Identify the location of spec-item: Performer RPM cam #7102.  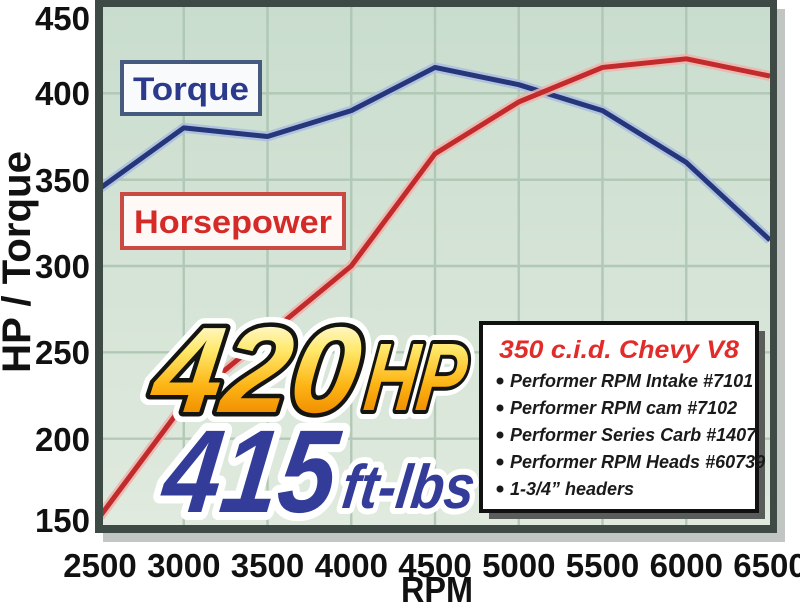
(623, 408).